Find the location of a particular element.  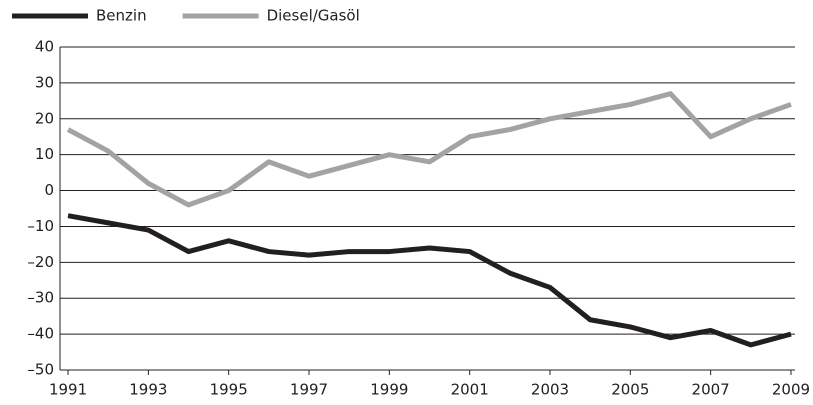

legend-label: Diesel/Gasöl is located at coordinates (313, 16).